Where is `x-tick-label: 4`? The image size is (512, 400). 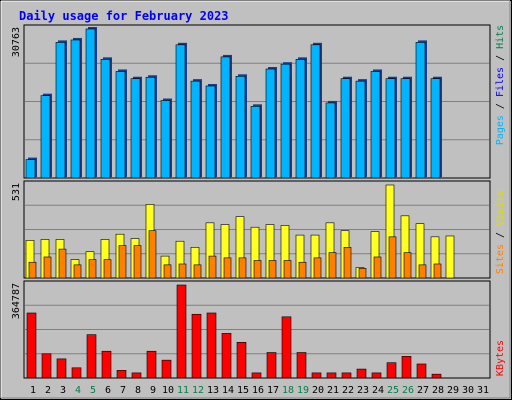 x-tick-label: 4 is located at coordinates (78, 390).